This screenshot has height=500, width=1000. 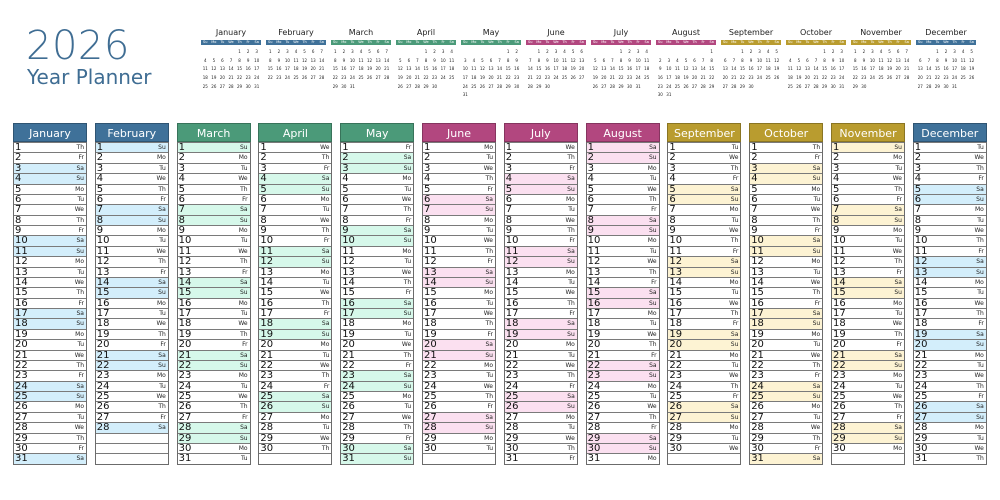 What do you see at coordinates (540, 406) in the screenshot?
I see `day-row: 26 Su` at bounding box center [540, 406].